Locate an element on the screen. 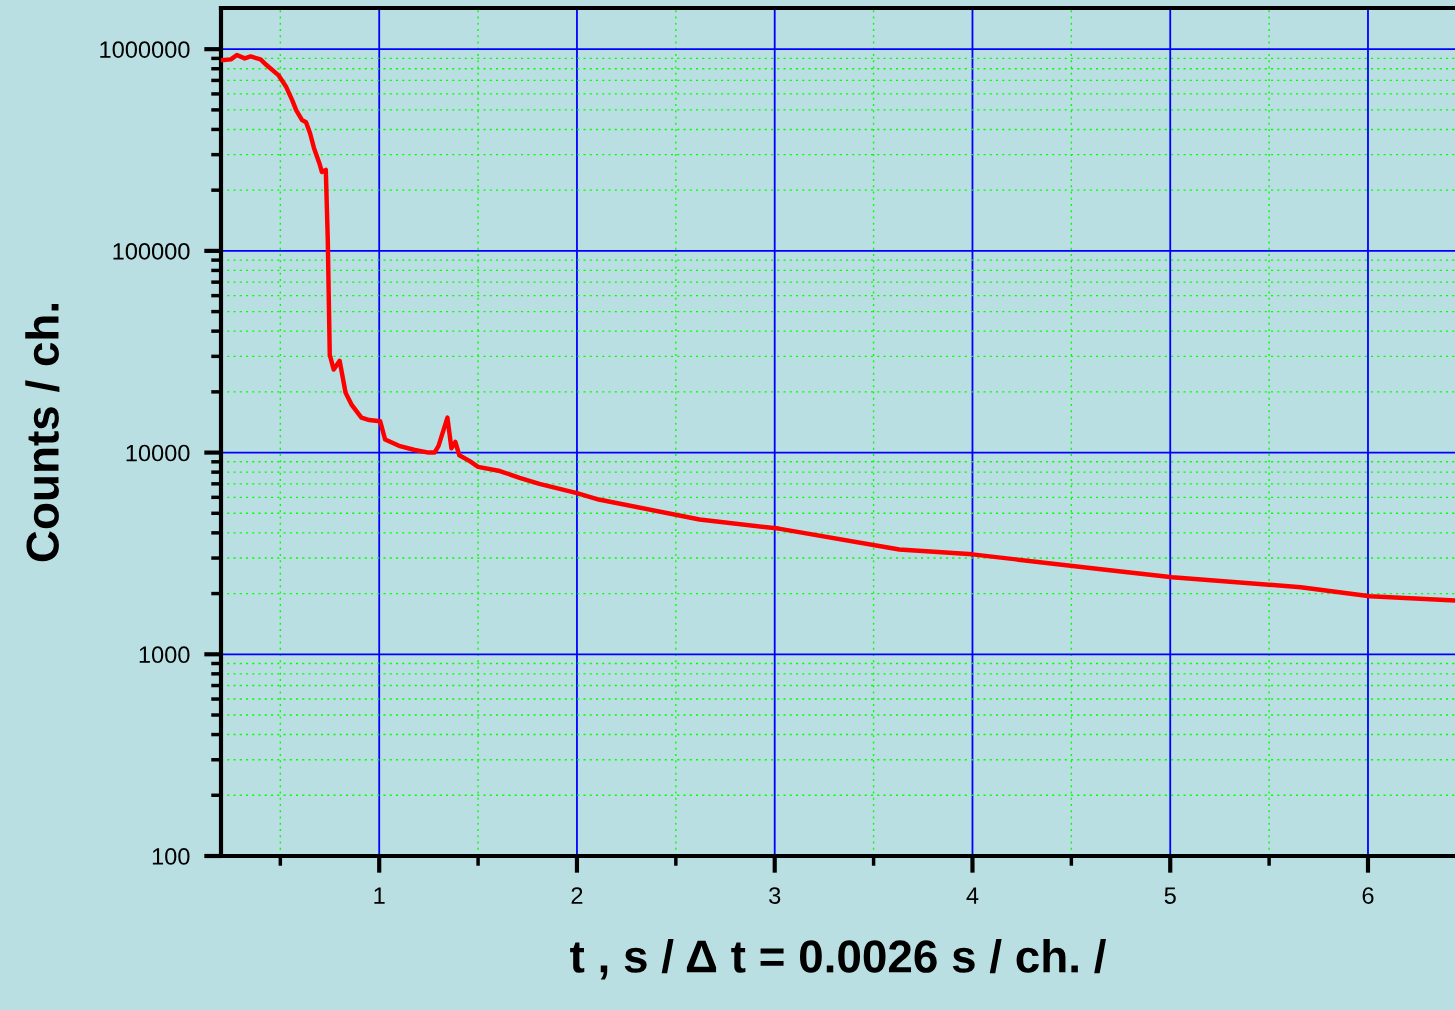 This screenshot has height=1010, width=1455. x-tick-label: 3 is located at coordinates (775, 895).